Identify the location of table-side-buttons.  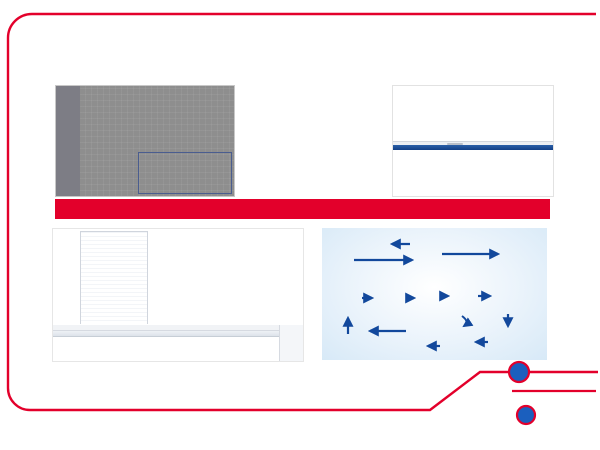
(291, 343).